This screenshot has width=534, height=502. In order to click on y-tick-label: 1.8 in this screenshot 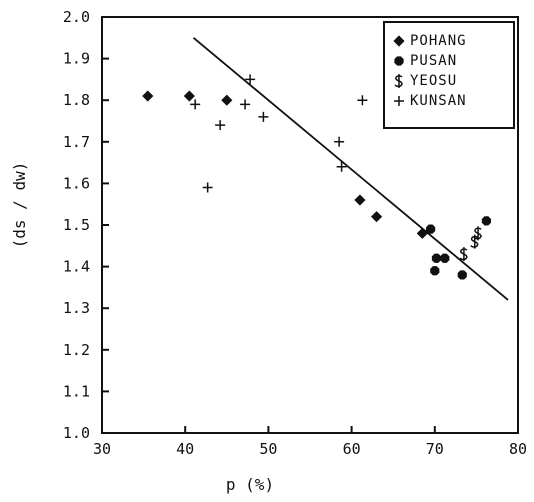, I will do `click(76, 100)`.